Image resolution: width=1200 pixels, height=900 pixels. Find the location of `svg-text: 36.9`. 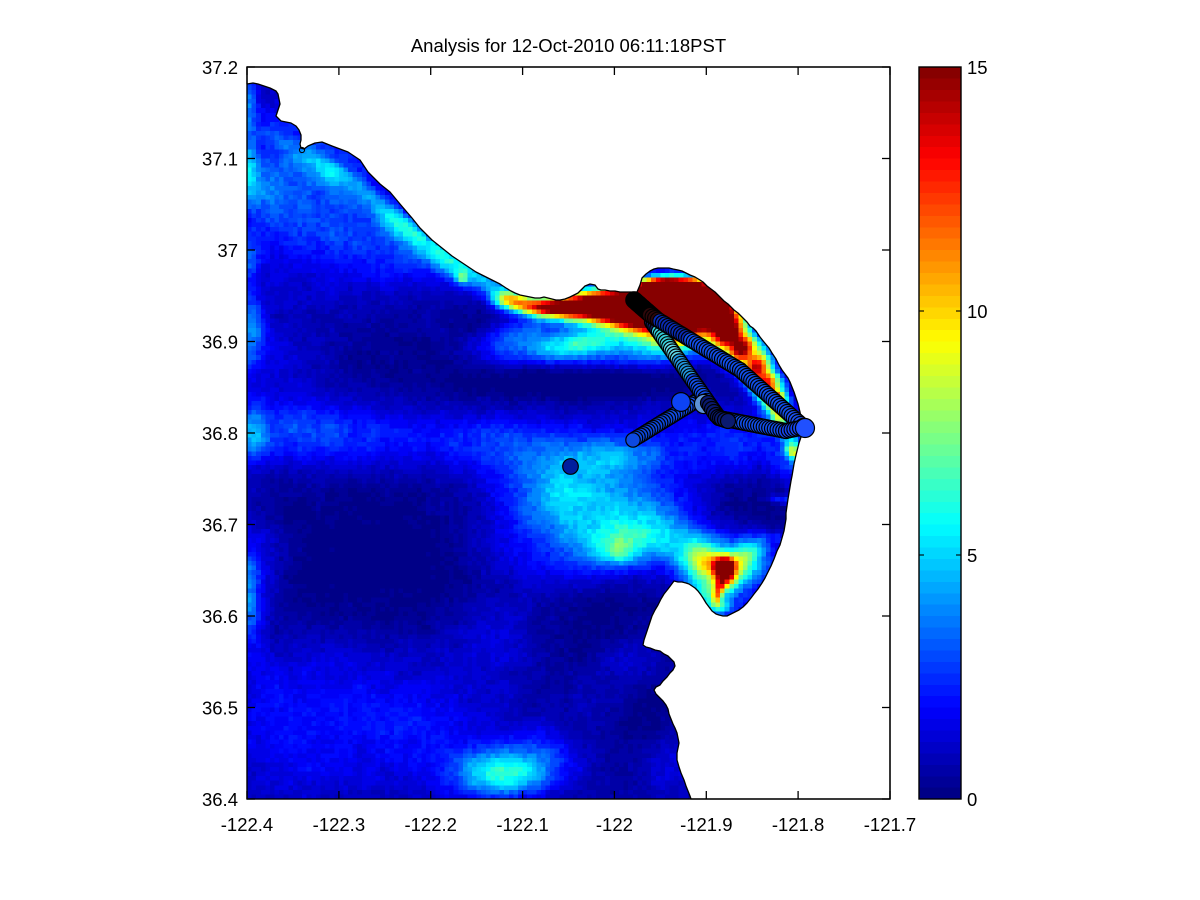

svg-text: 36.9 is located at coordinates (220, 342).